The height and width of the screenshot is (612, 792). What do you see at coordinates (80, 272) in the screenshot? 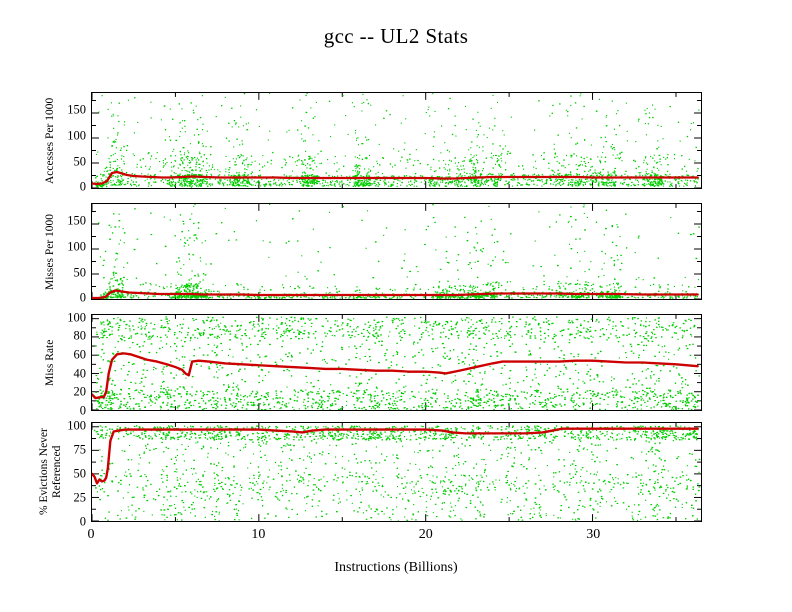
I see `ytick-misses-50: 50` at bounding box center [80, 272].